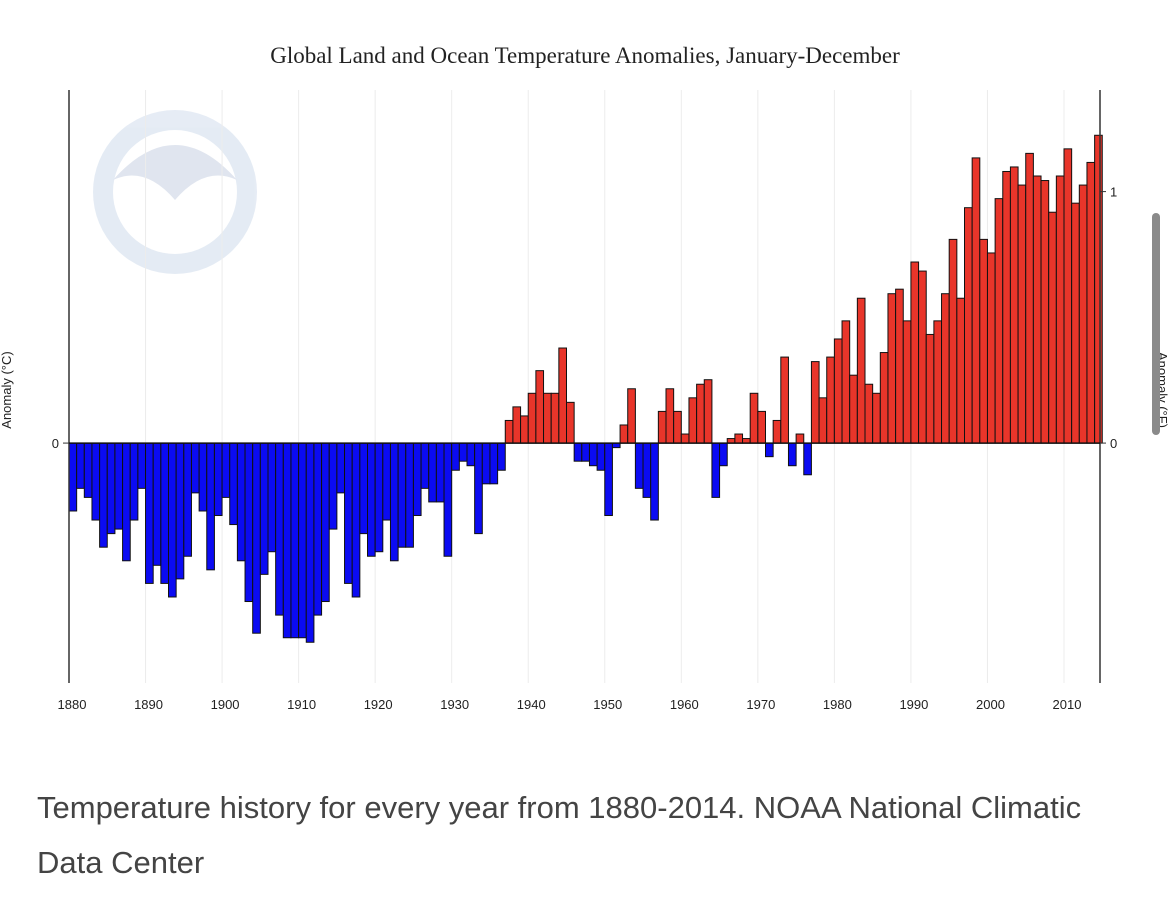 The height and width of the screenshot is (919, 1170). I want to click on bar-1929, so click(448, 499).